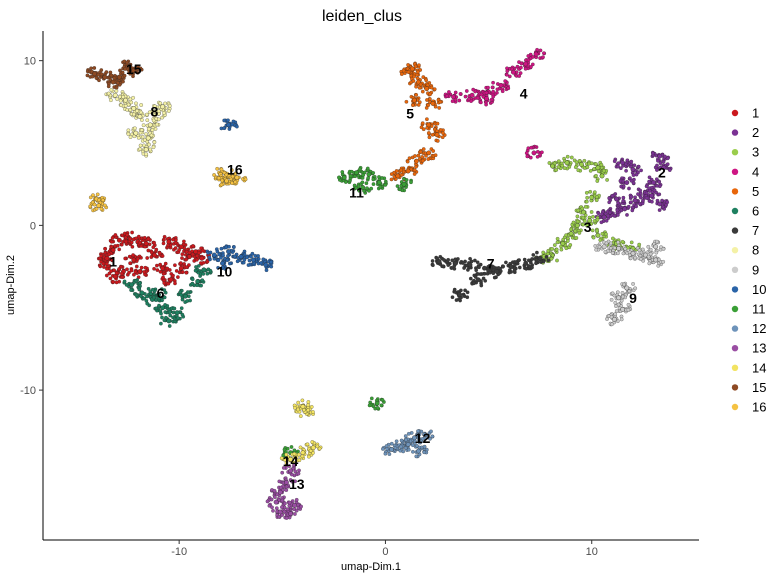 The width and height of the screenshot is (782, 577). I want to click on cluster-label-6: 6, so click(161, 293).